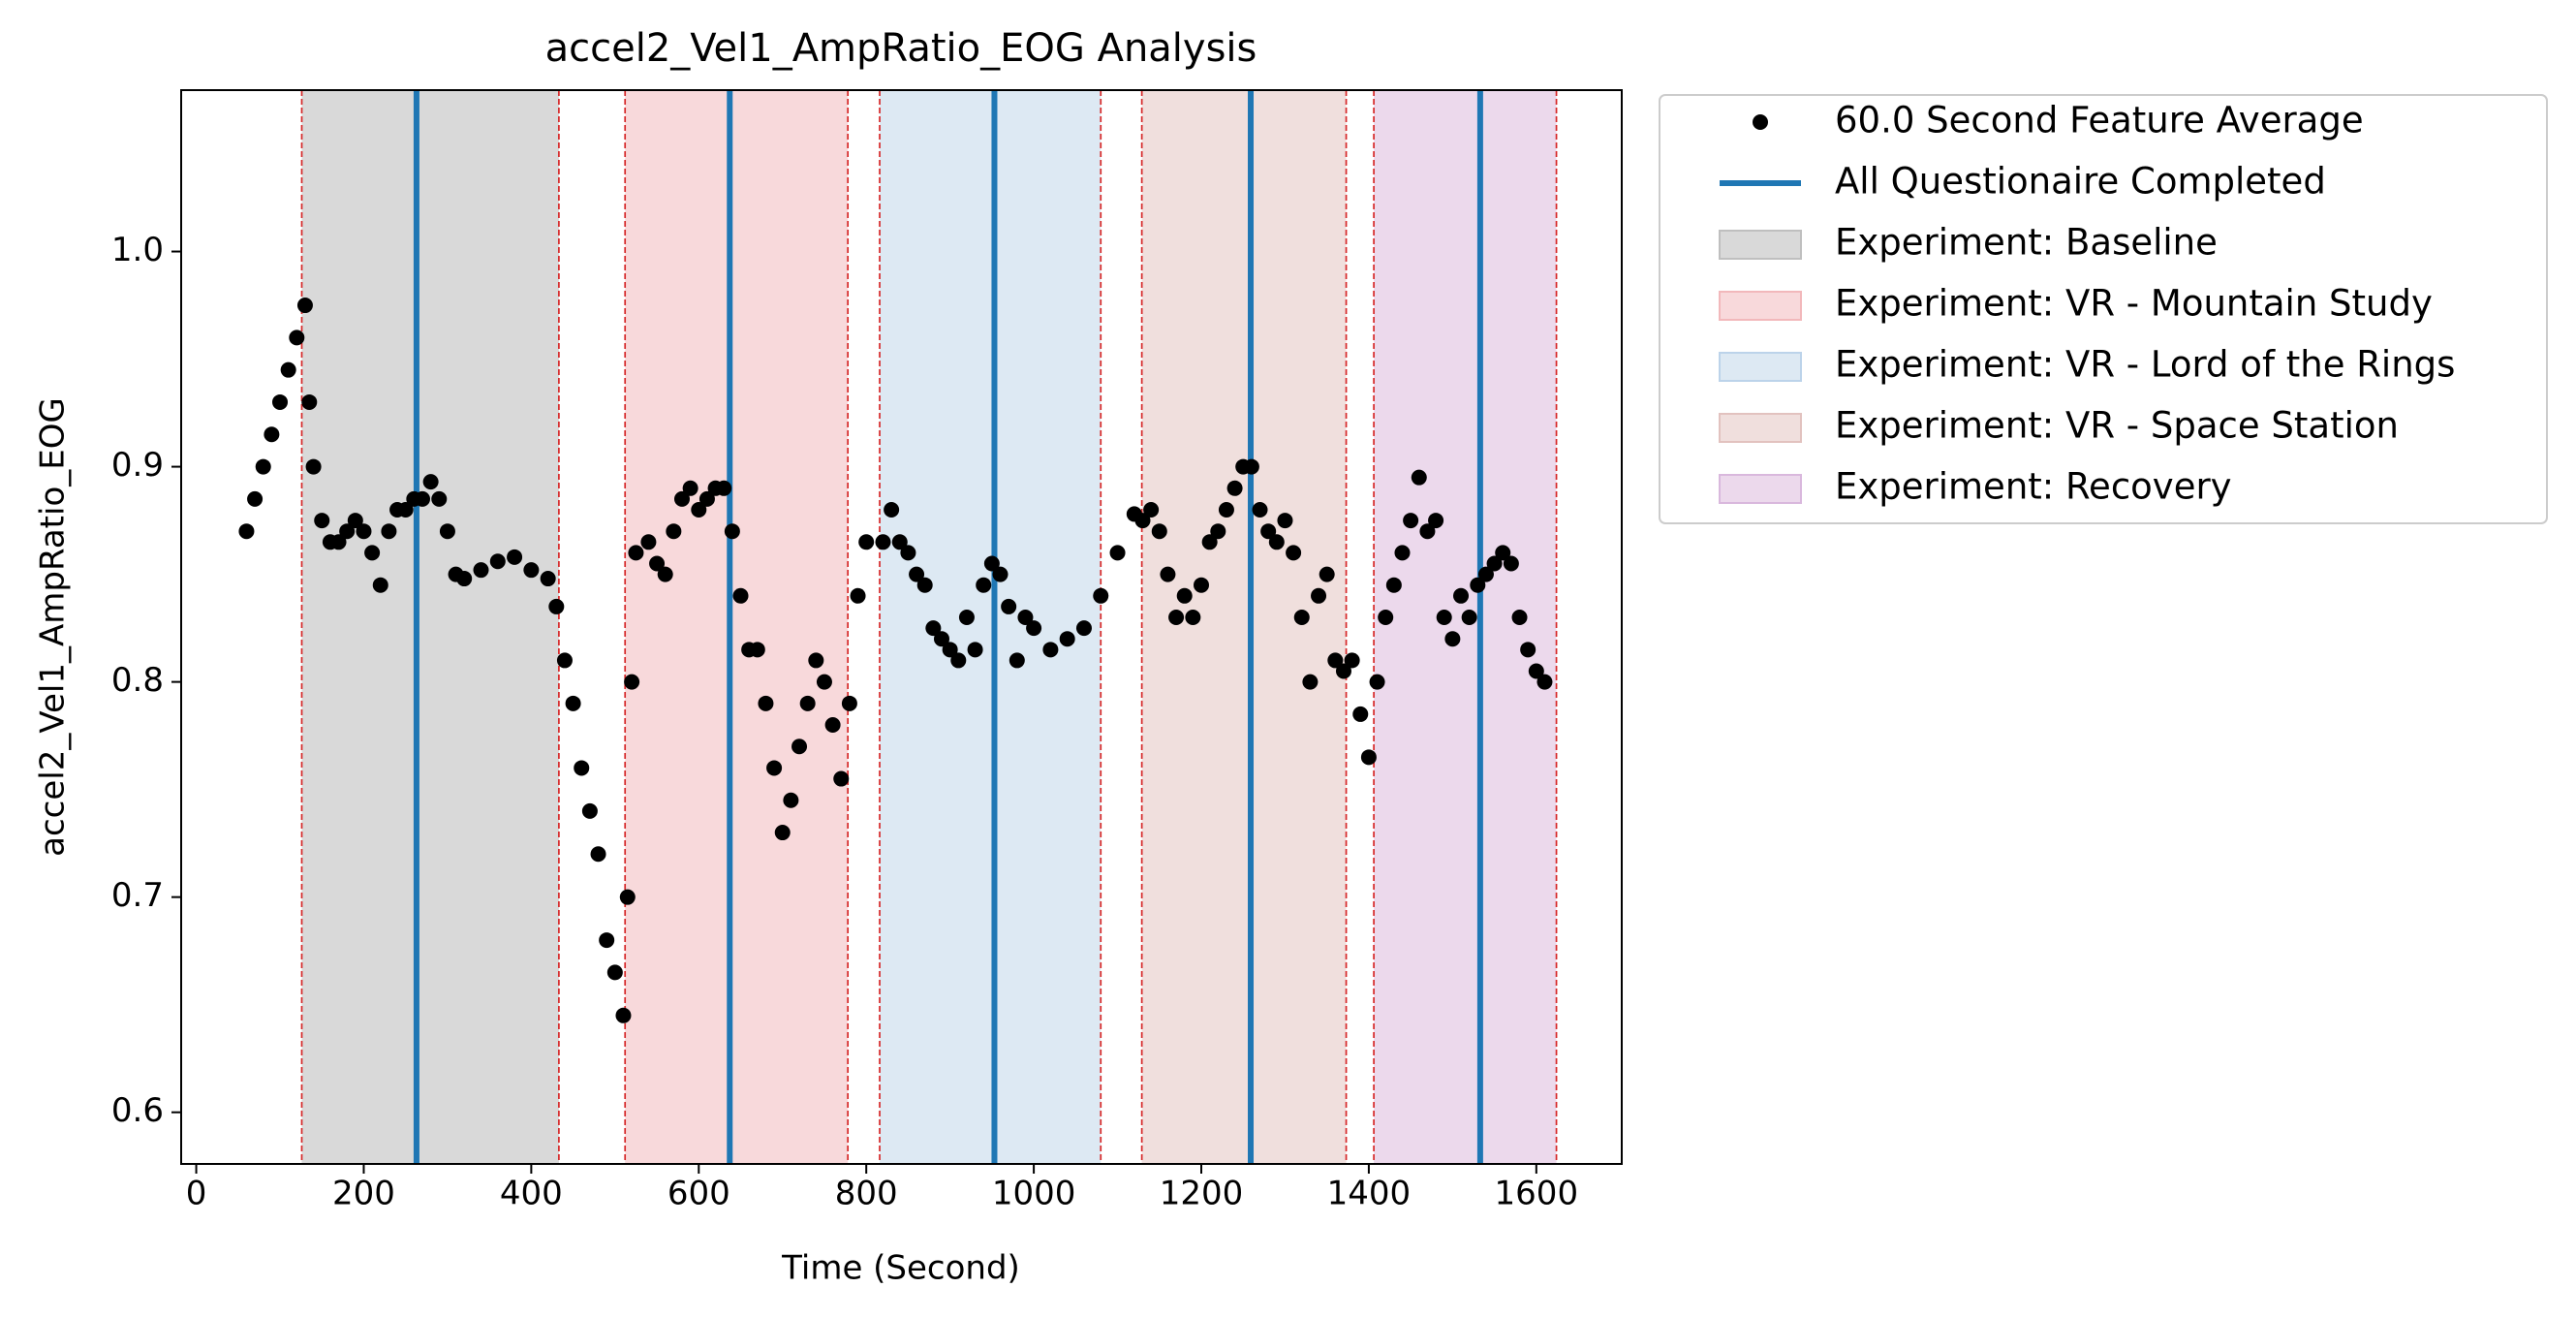 The image size is (2576, 1319). Describe the element at coordinates (2145, 365) in the screenshot. I see `legend-label: Experiment: VR - Lord of the Rings` at that location.